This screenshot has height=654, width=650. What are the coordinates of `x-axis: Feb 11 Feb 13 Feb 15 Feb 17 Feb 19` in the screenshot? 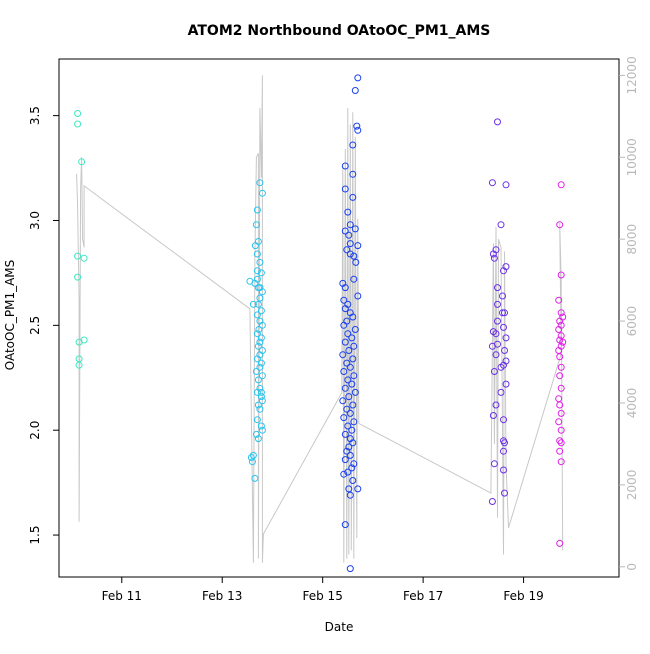 It's located at (323, 590).